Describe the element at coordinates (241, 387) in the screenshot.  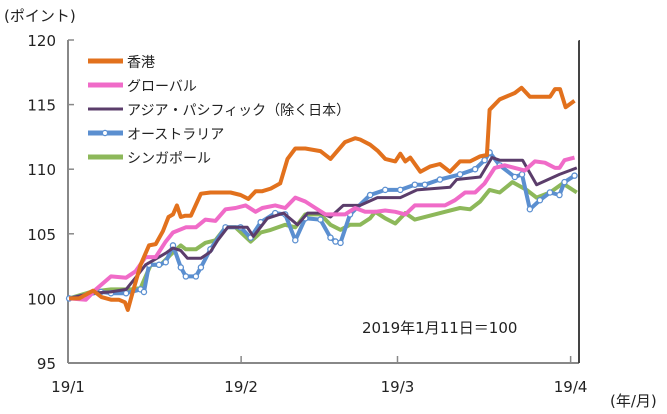
I see `x-tick-label: 19/2` at that location.